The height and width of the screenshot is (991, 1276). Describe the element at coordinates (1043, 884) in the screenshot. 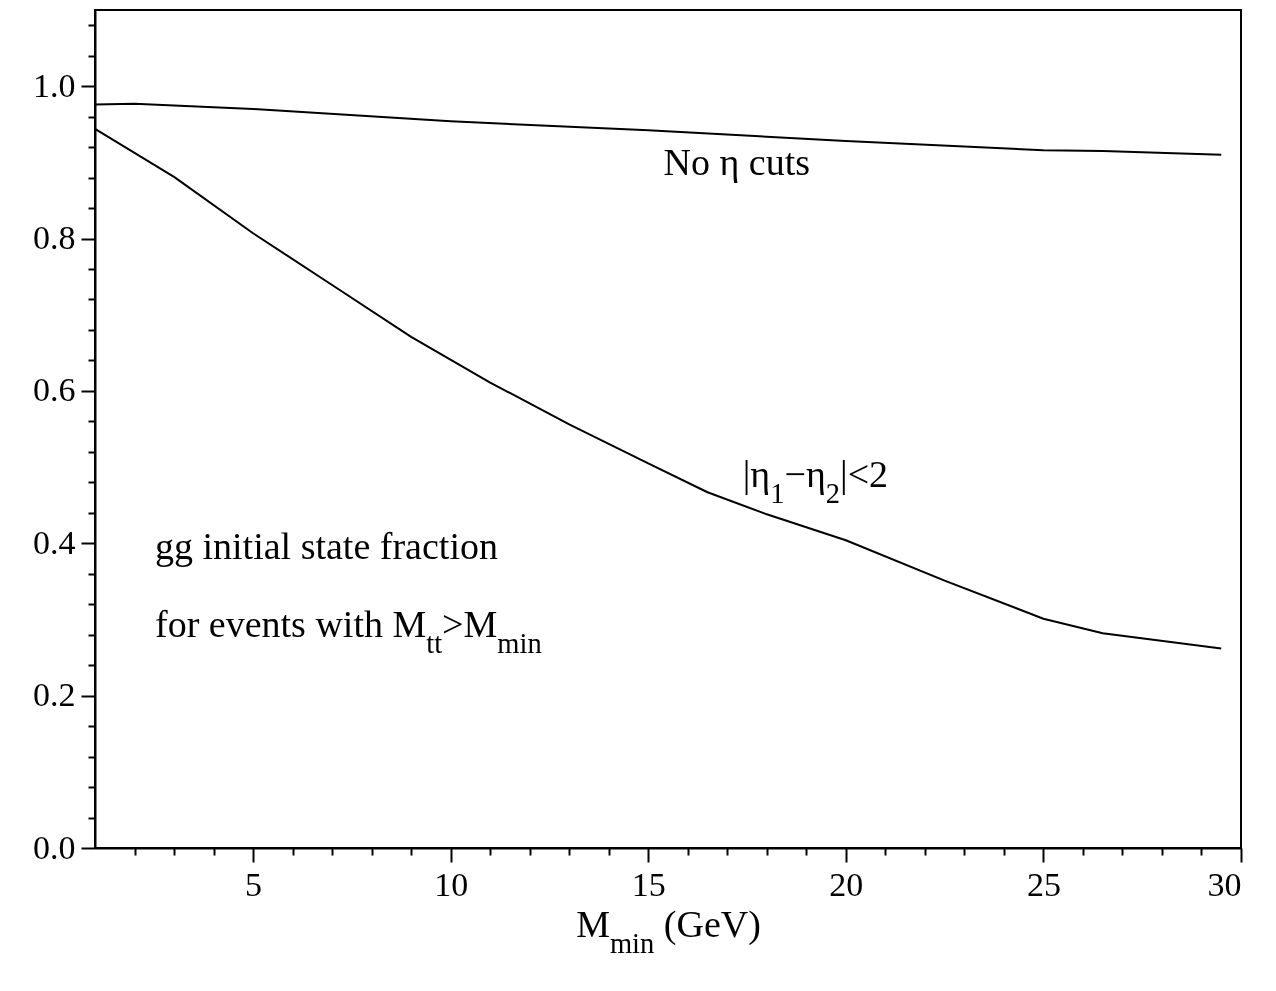

I see `x-tick-label: 25` at that location.